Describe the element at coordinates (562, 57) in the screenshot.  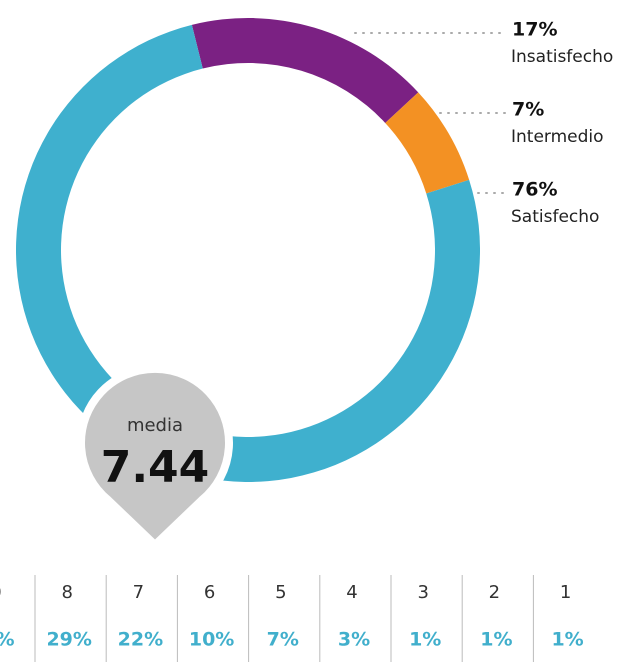
I see `segment-label: Insatisfecho` at that location.